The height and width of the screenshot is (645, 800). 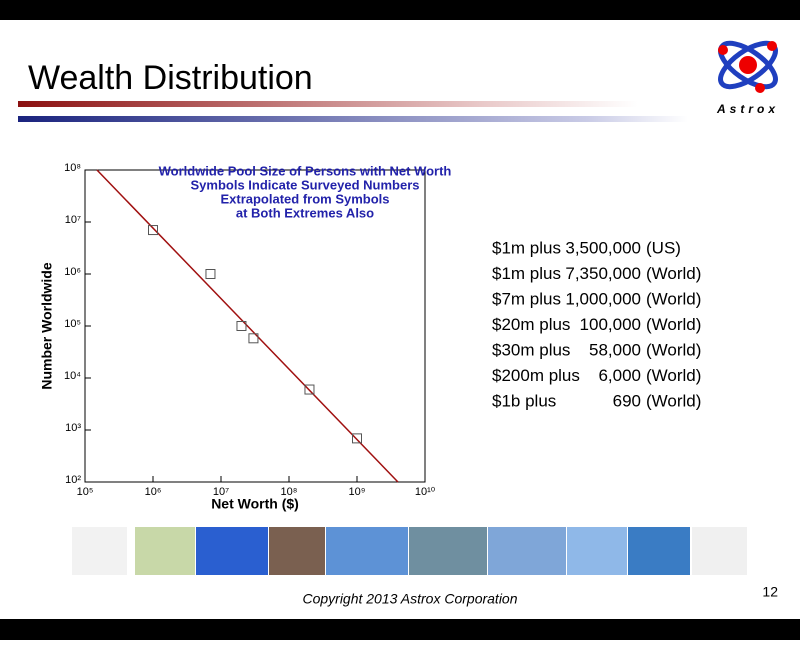 What do you see at coordinates (85, 492) in the screenshot?
I see `x-tick-label: 10⁵` at bounding box center [85, 492].